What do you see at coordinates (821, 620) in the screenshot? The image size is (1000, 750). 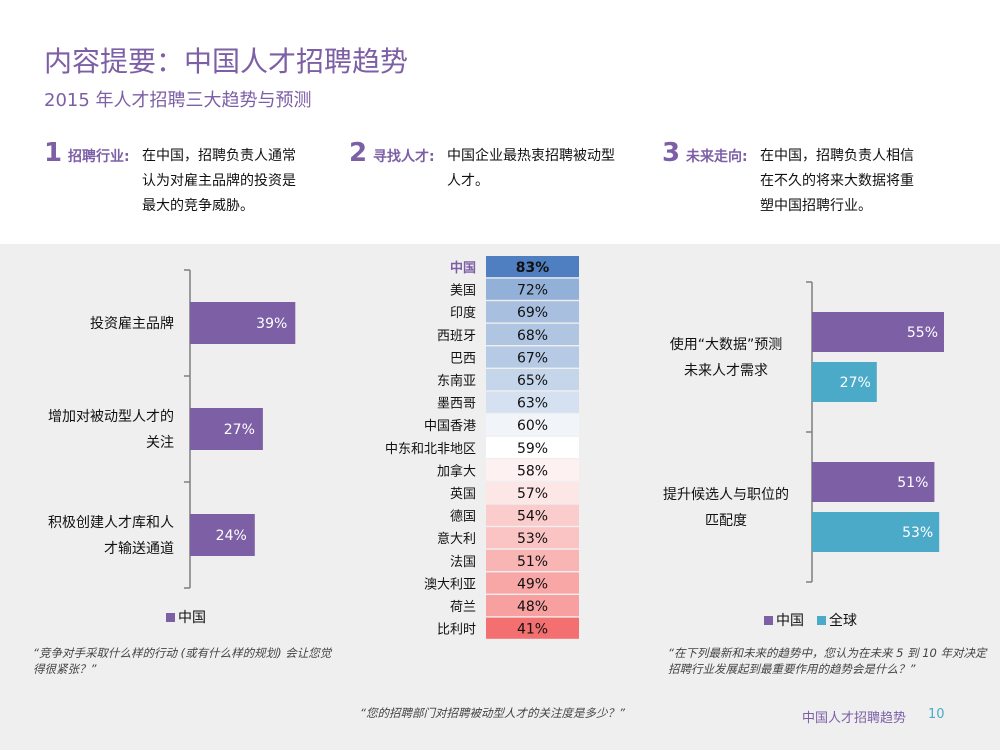 I see `legend-swatch-global` at bounding box center [821, 620].